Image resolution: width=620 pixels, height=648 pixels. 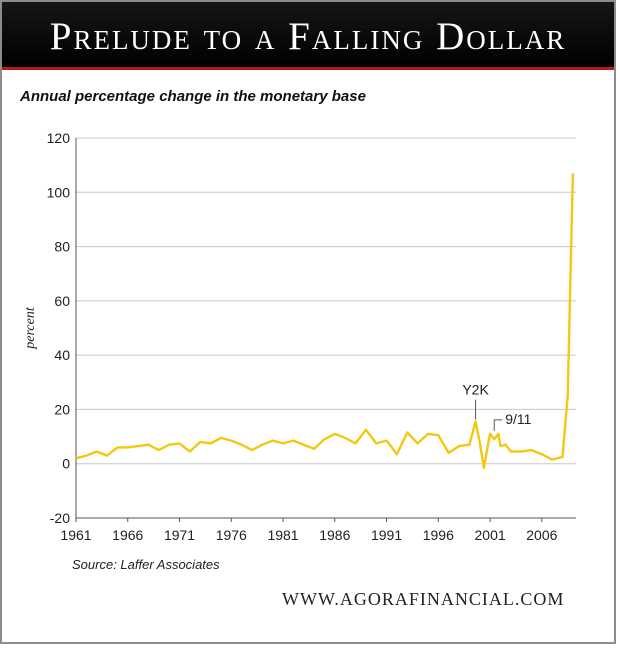 What do you see at coordinates (475, 390) in the screenshot?
I see `annotation-y2k: Y2K` at bounding box center [475, 390].